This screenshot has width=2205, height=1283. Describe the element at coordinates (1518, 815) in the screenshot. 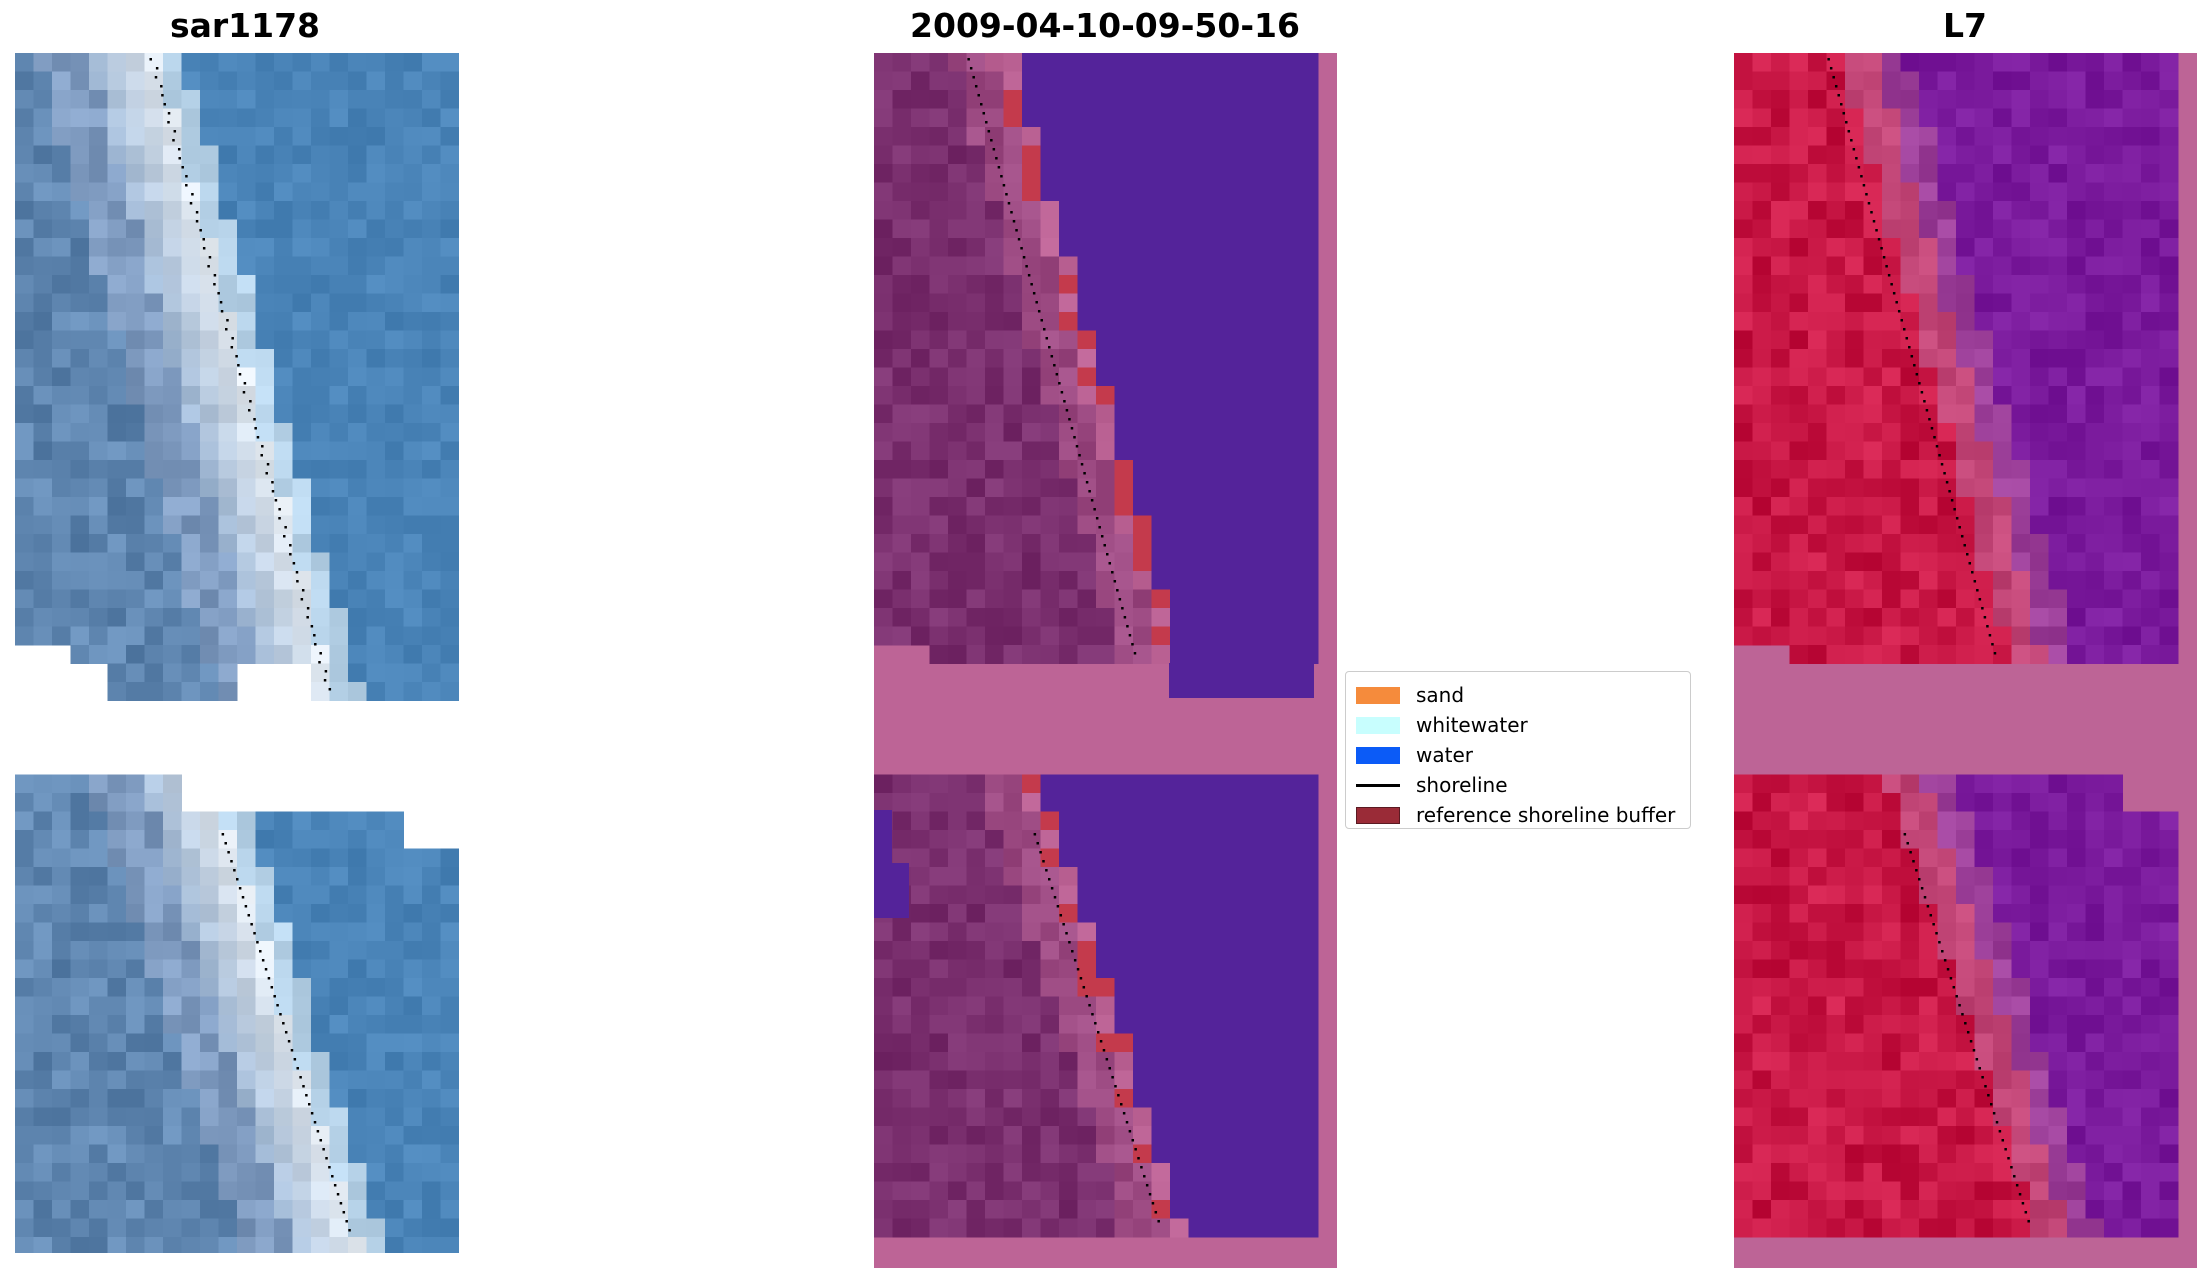

I see `legend-item: reference shoreline buffer` at that location.